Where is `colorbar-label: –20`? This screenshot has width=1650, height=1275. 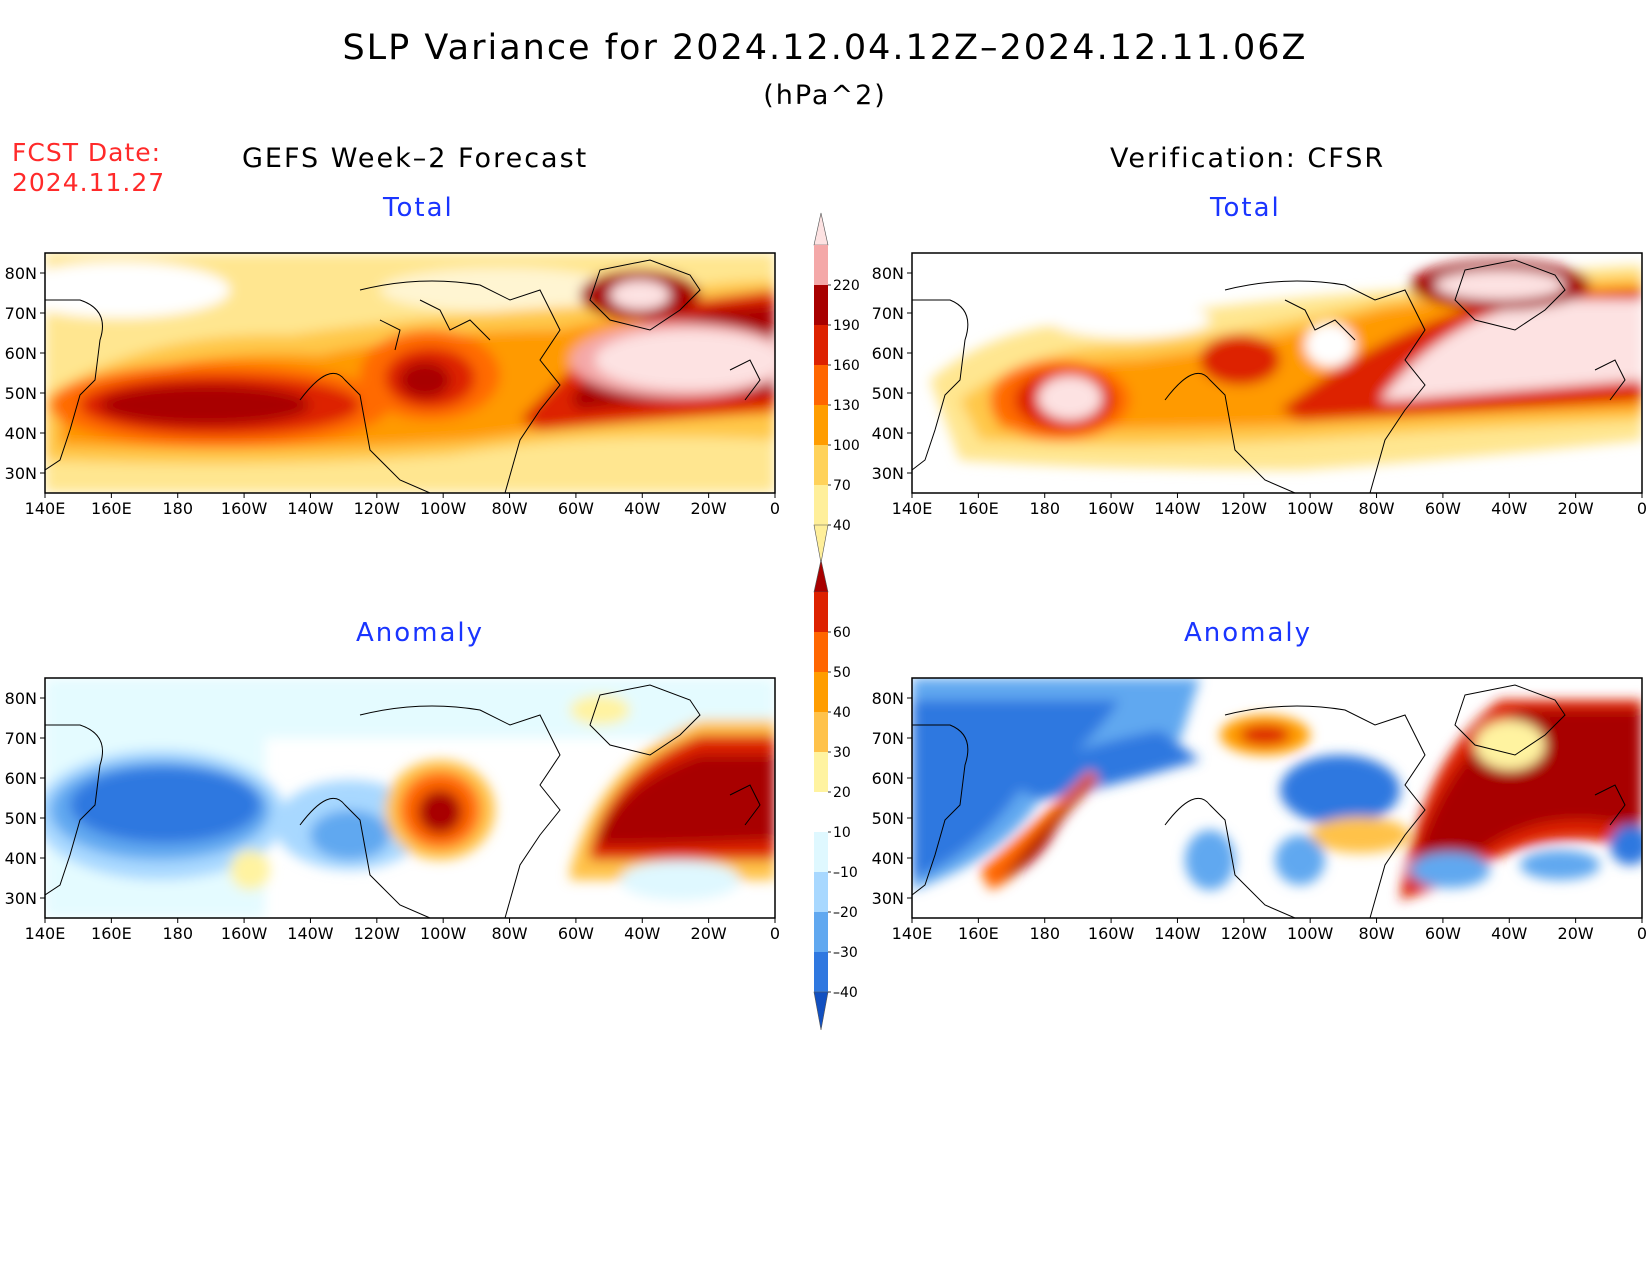
colorbar-label: –20 is located at coordinates (845, 913).